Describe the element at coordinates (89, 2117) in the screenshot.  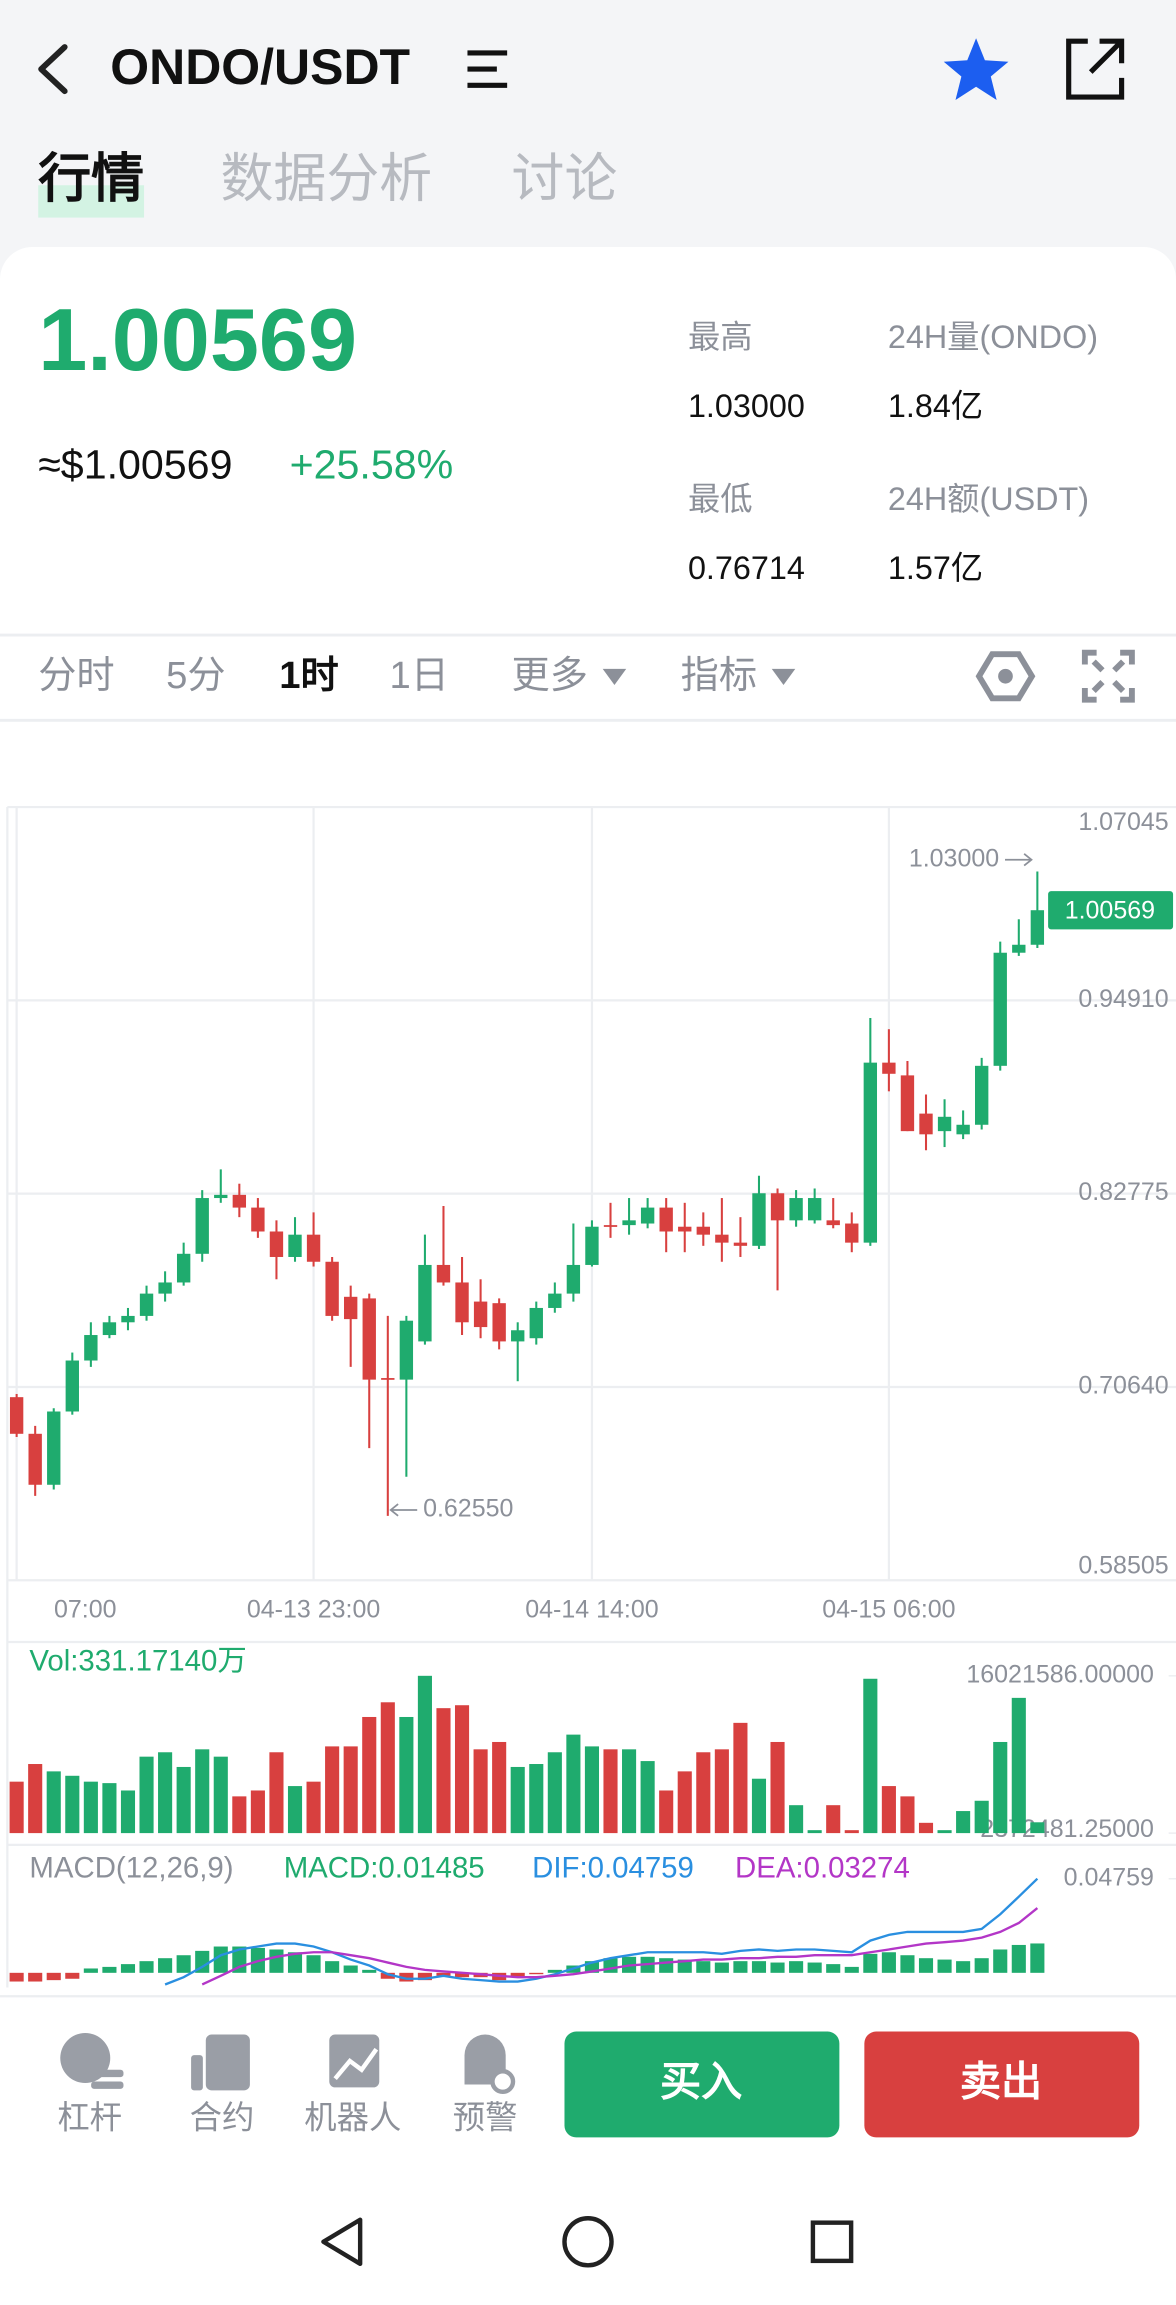
I see `tool-label: 杠杆` at that location.